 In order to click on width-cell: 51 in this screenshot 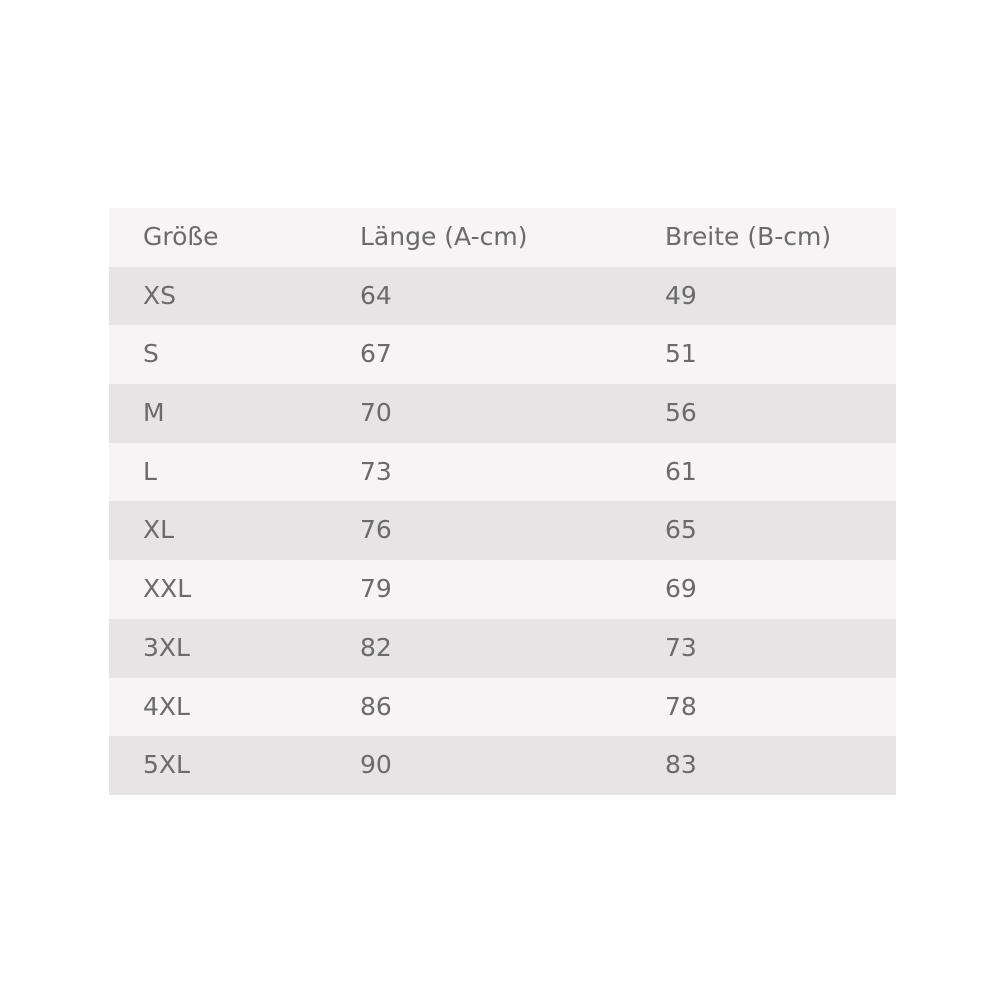, I will do `click(681, 354)`.